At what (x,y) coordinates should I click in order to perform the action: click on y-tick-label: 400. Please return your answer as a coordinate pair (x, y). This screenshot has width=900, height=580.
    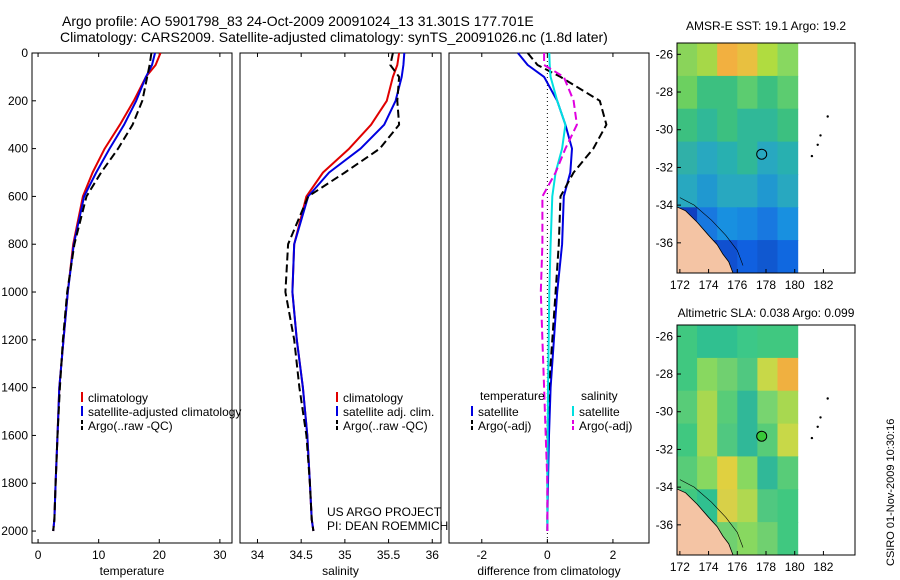
    Looking at the image, I should click on (18, 149).